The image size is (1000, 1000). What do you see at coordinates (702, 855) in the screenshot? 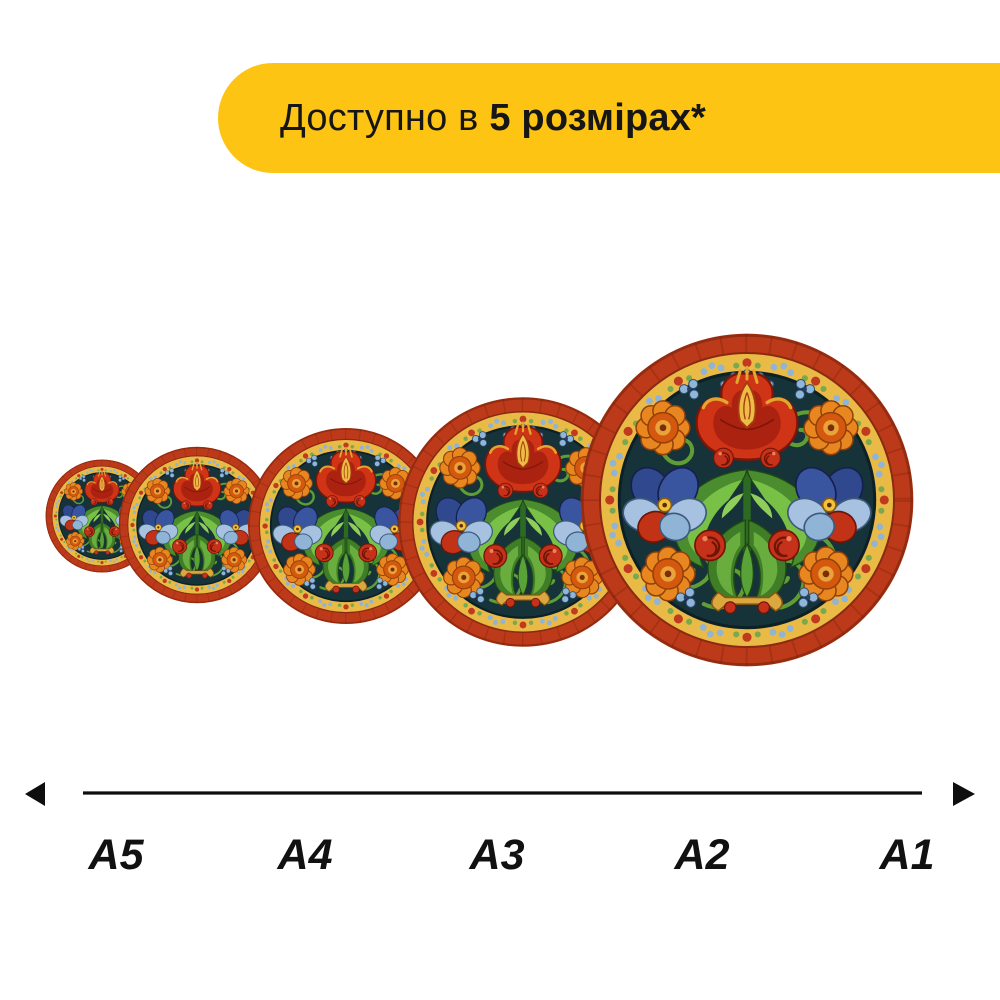
I see `size-label-a2: A2` at bounding box center [702, 855].